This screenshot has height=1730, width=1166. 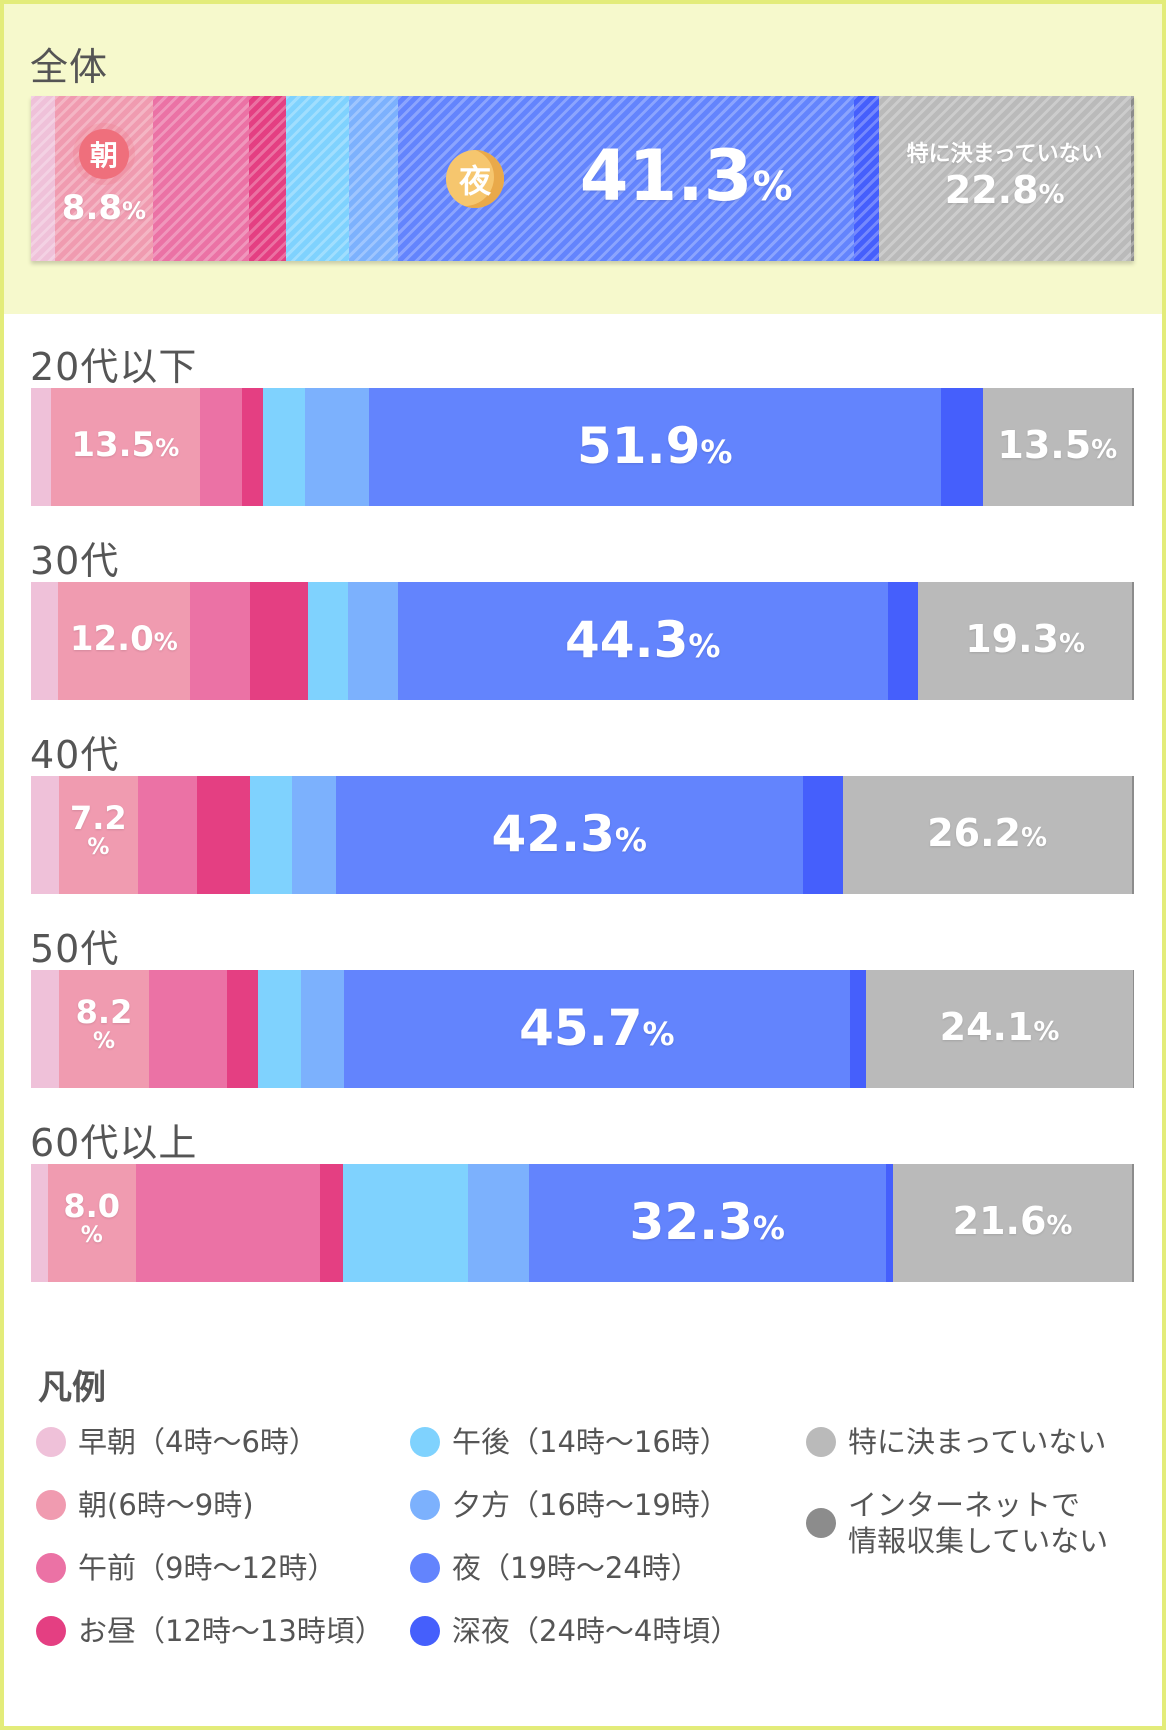 I want to click on data-label-night: 32.3%, so click(x=707, y=1222).